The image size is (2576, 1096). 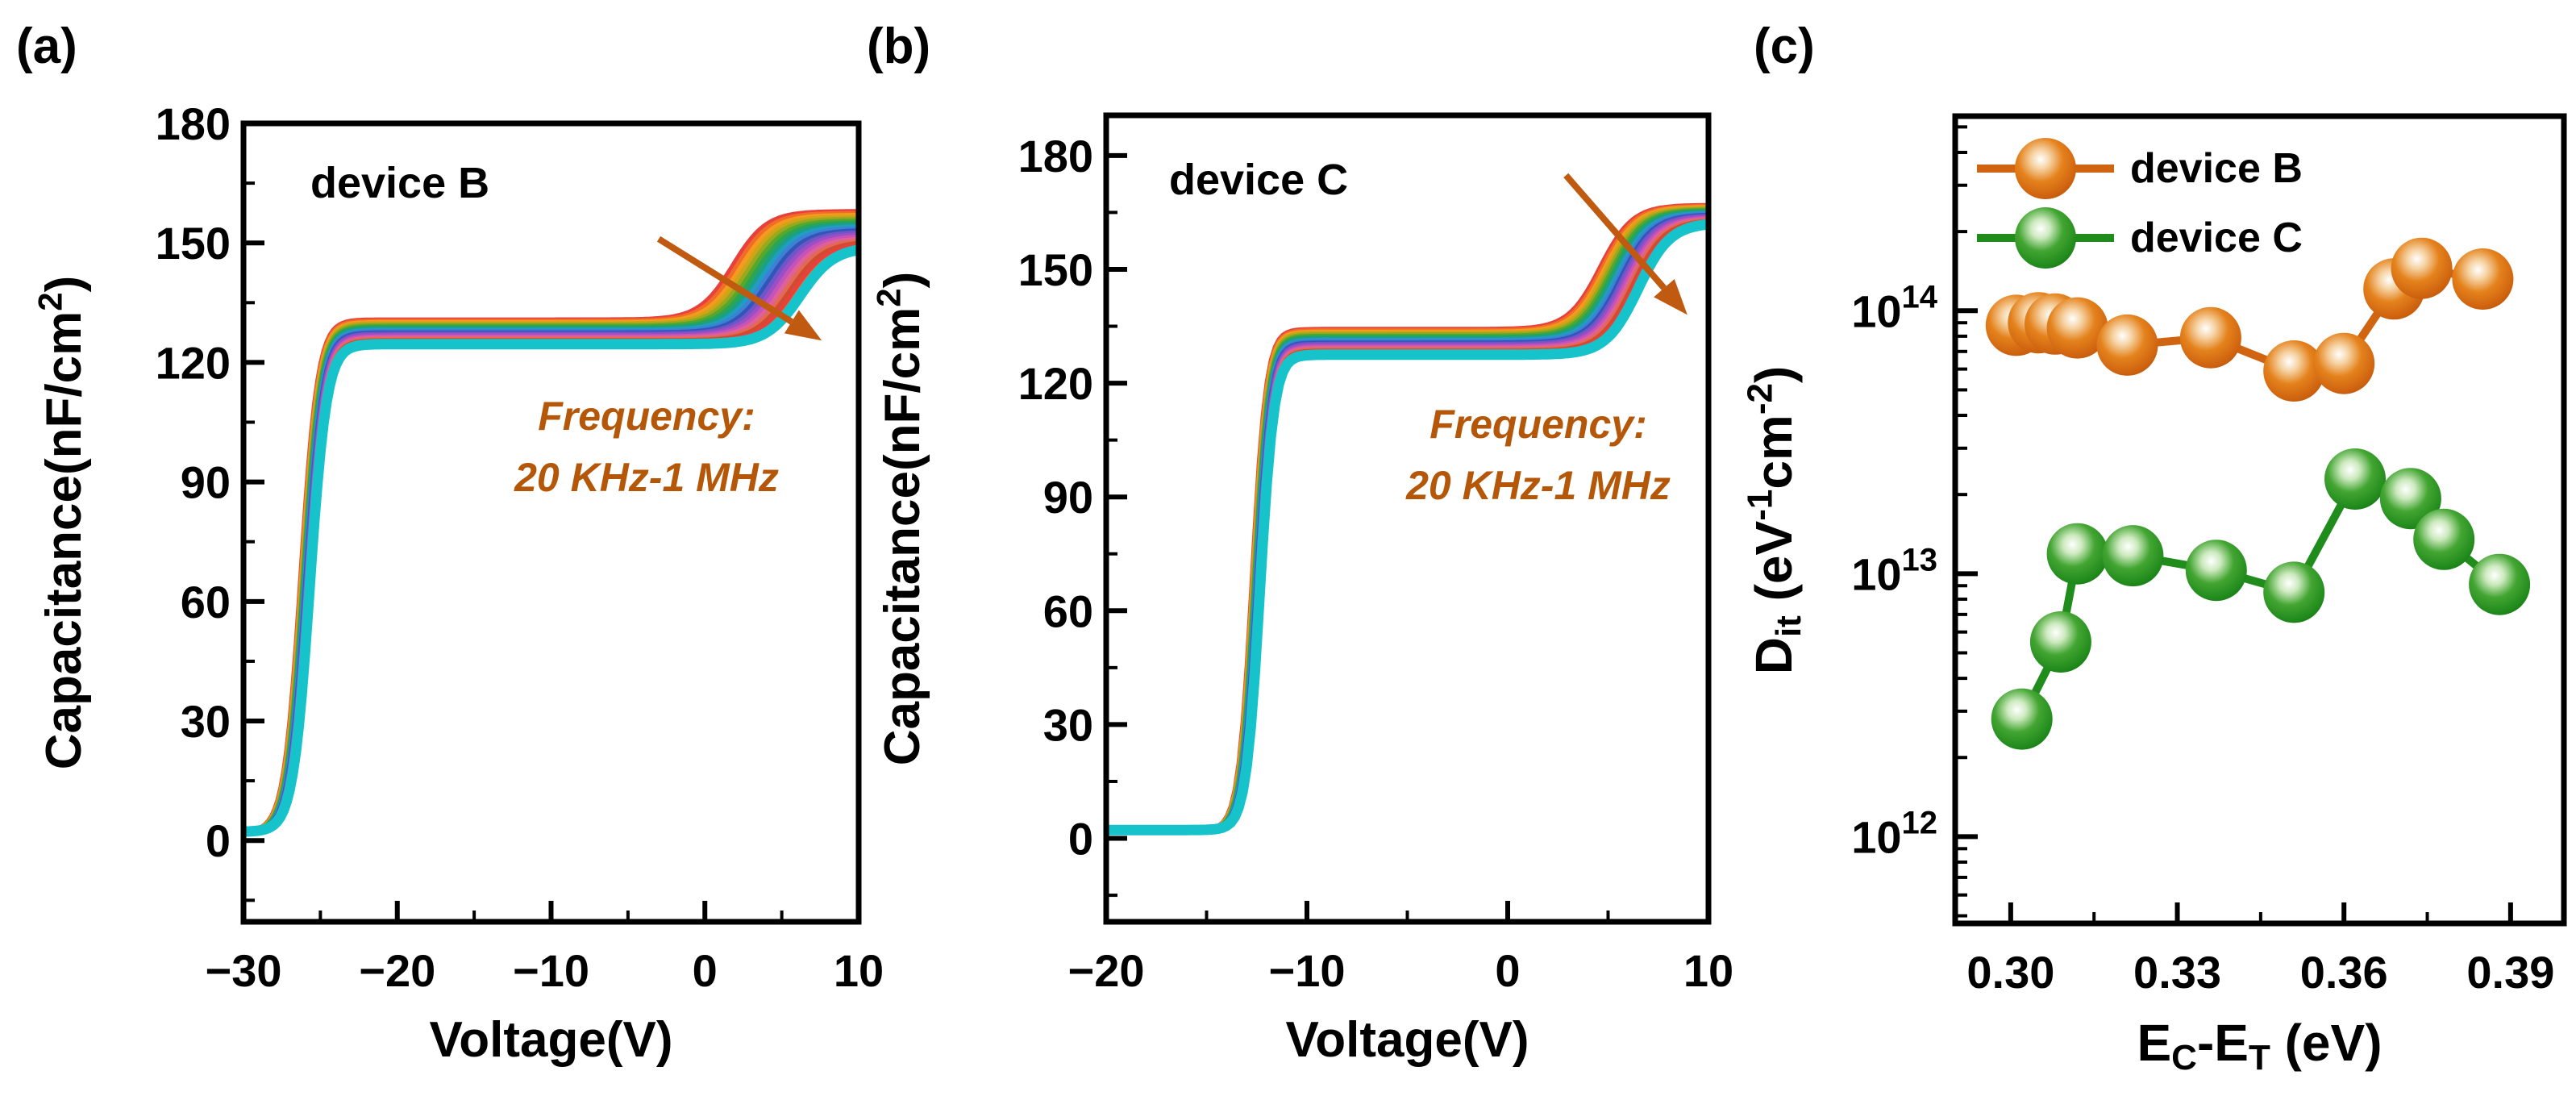 What do you see at coordinates (1894, 307) in the screenshot?
I see `svg-text: 1014` at bounding box center [1894, 307].